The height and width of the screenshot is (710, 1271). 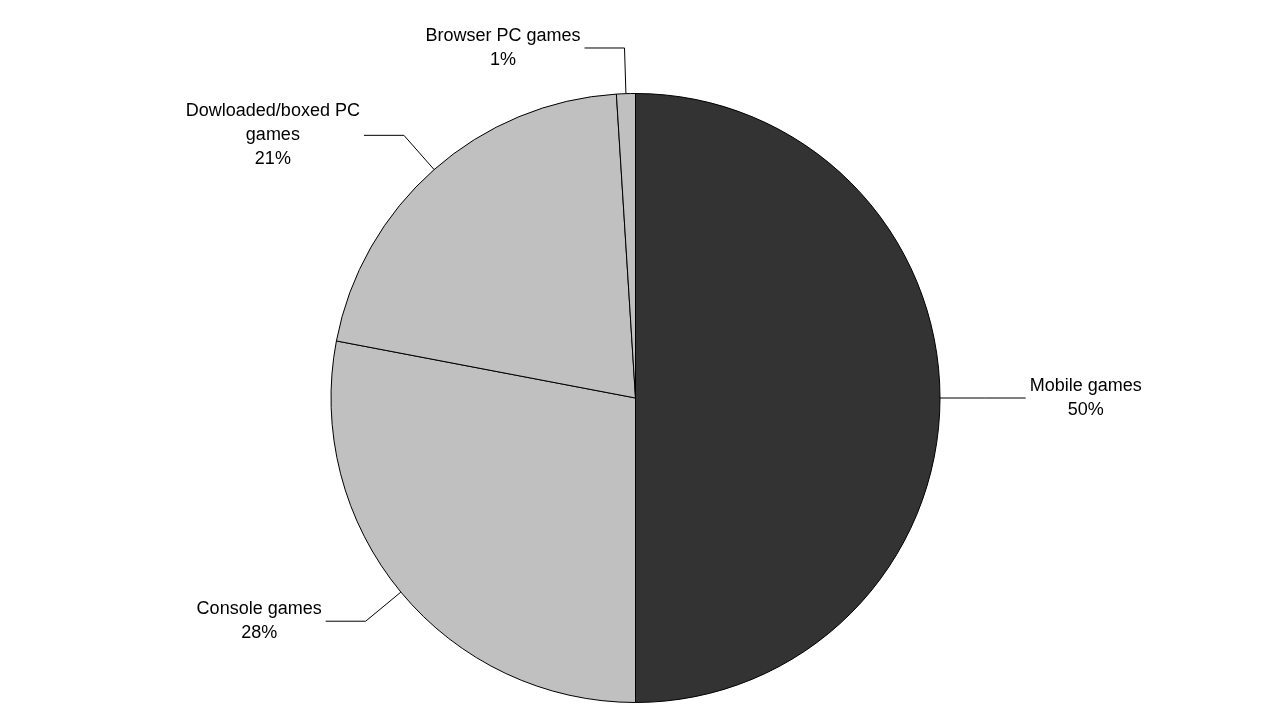 I want to click on data-label: 21%, so click(x=272, y=158).